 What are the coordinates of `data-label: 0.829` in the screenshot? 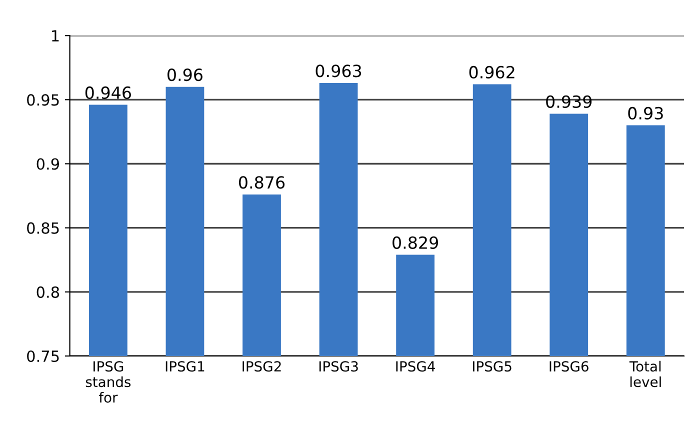 It's located at (415, 242).